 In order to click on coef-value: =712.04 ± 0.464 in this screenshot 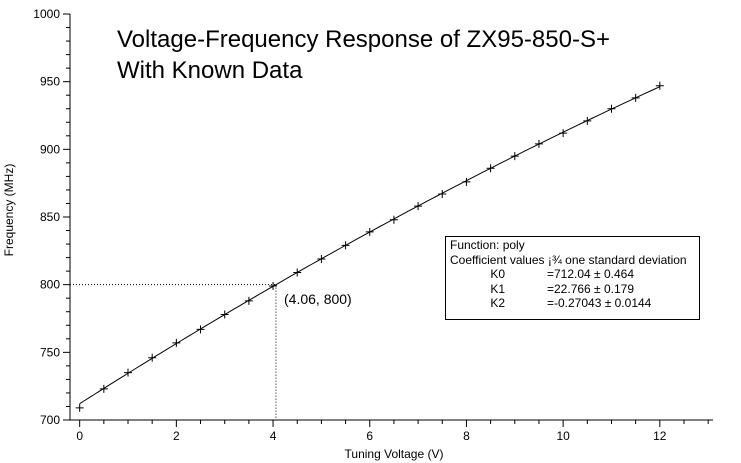, I will do `click(590, 274)`.